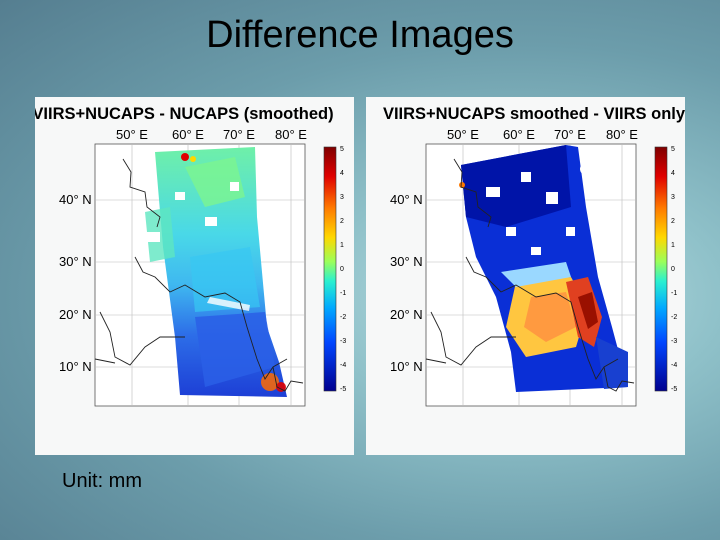 The height and width of the screenshot is (540, 720). I want to click on unit-note: Unit: mm, so click(102, 481).